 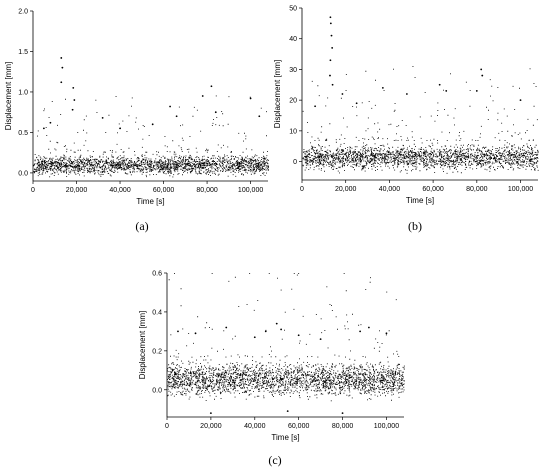 I want to click on panel-label-a: (a), so click(x=141, y=226).